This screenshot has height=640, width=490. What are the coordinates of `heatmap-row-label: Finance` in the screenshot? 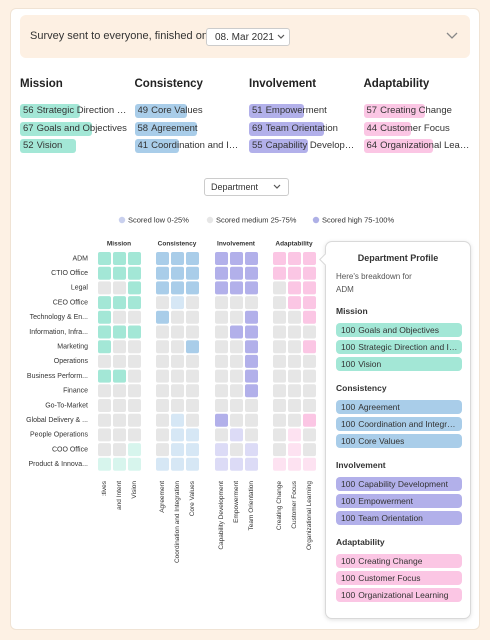 It's located at (75, 391).